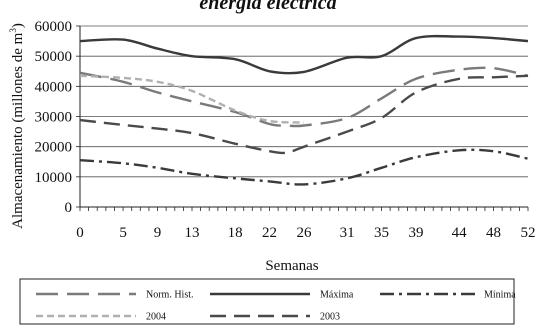 Image resolution: width=537 pixels, height=330 pixels. Describe the element at coordinates (192, 233) in the screenshot. I see `x-tick-label: 13` at that location.